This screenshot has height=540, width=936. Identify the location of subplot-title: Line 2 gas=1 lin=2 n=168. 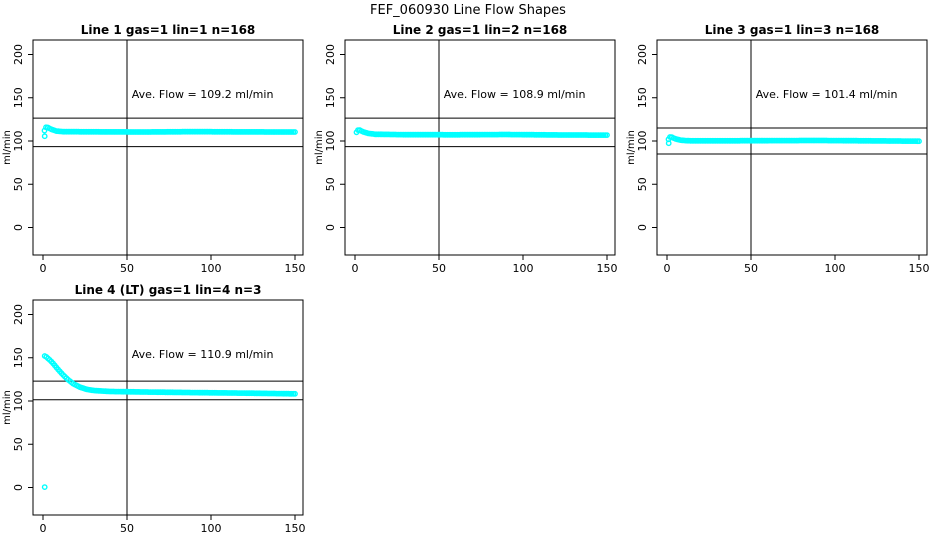
(480, 30).